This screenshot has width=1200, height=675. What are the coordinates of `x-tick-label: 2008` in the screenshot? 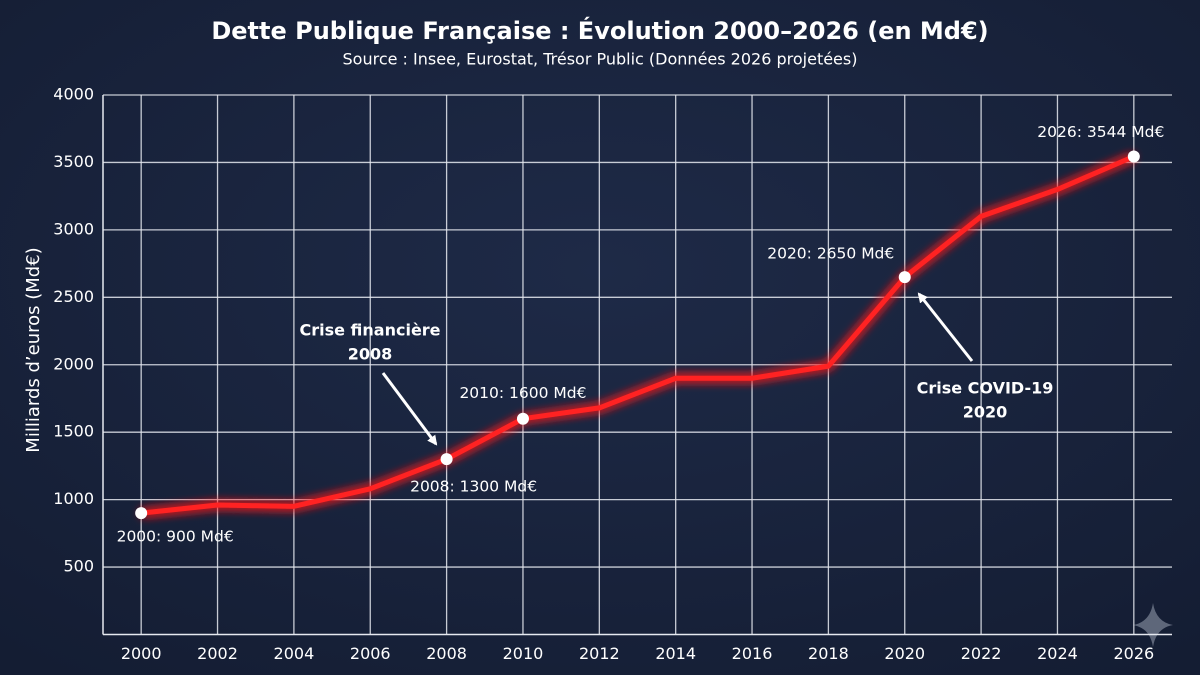 It's located at (446, 653).